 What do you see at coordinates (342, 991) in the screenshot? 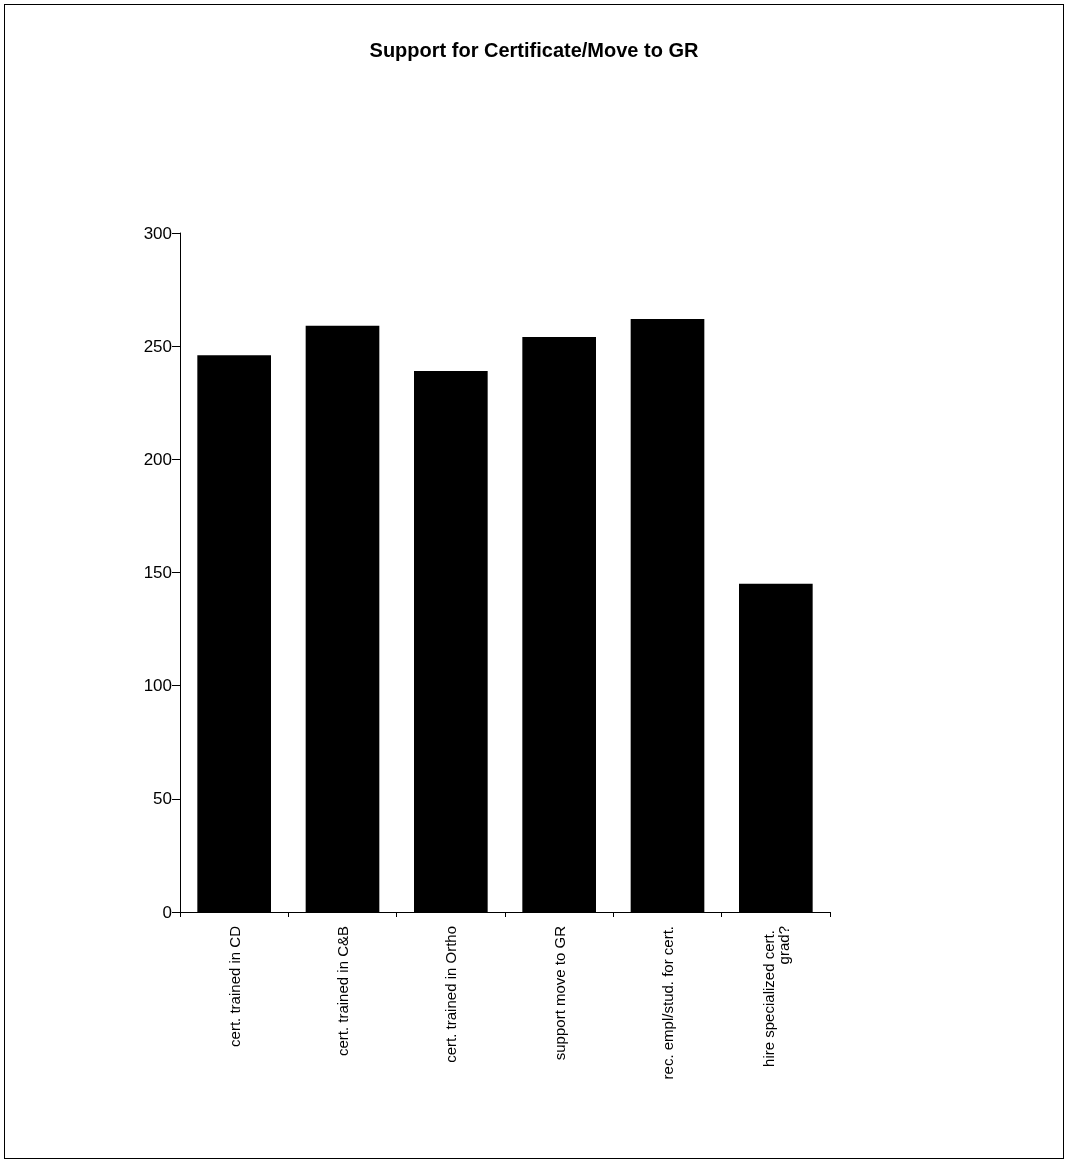
I see `x-tick-label: cert. trained in C&B` at bounding box center [342, 991].